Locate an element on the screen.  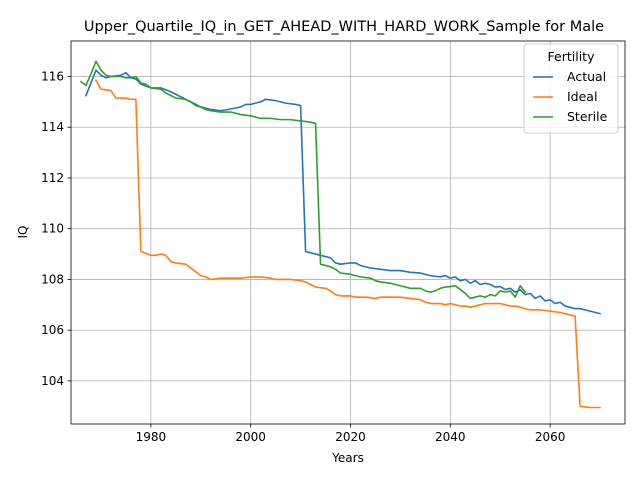
x-tick-label: 2040 is located at coordinates (450, 437).